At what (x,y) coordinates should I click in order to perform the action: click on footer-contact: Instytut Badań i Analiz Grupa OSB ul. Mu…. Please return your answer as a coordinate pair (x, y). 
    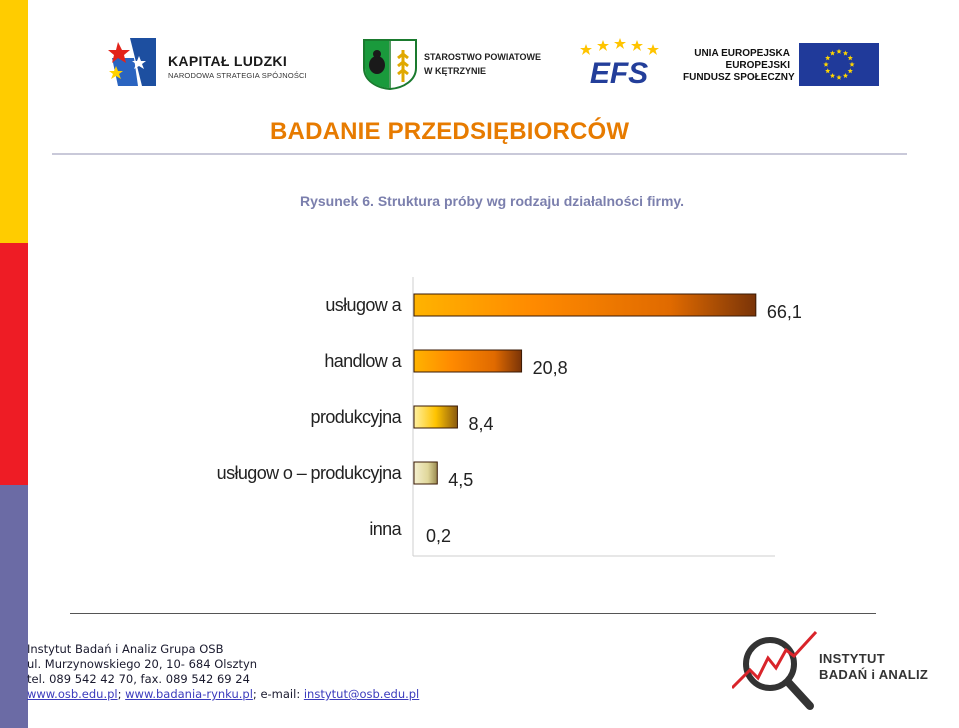
    Looking at the image, I should click on (223, 672).